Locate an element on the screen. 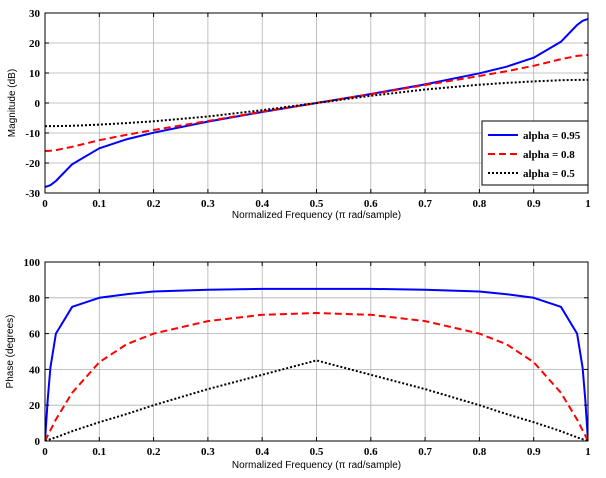 The width and height of the screenshot is (606, 478). legend-label-3: alpha = 0.5 is located at coordinates (549, 174).